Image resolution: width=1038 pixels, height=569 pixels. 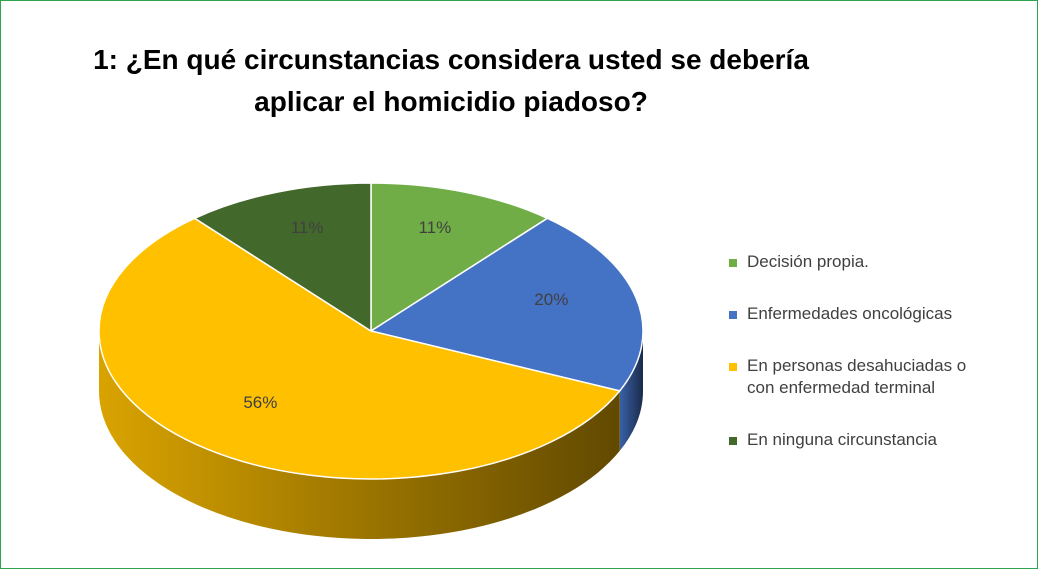 I want to click on slice-side, so click(x=631, y=391).